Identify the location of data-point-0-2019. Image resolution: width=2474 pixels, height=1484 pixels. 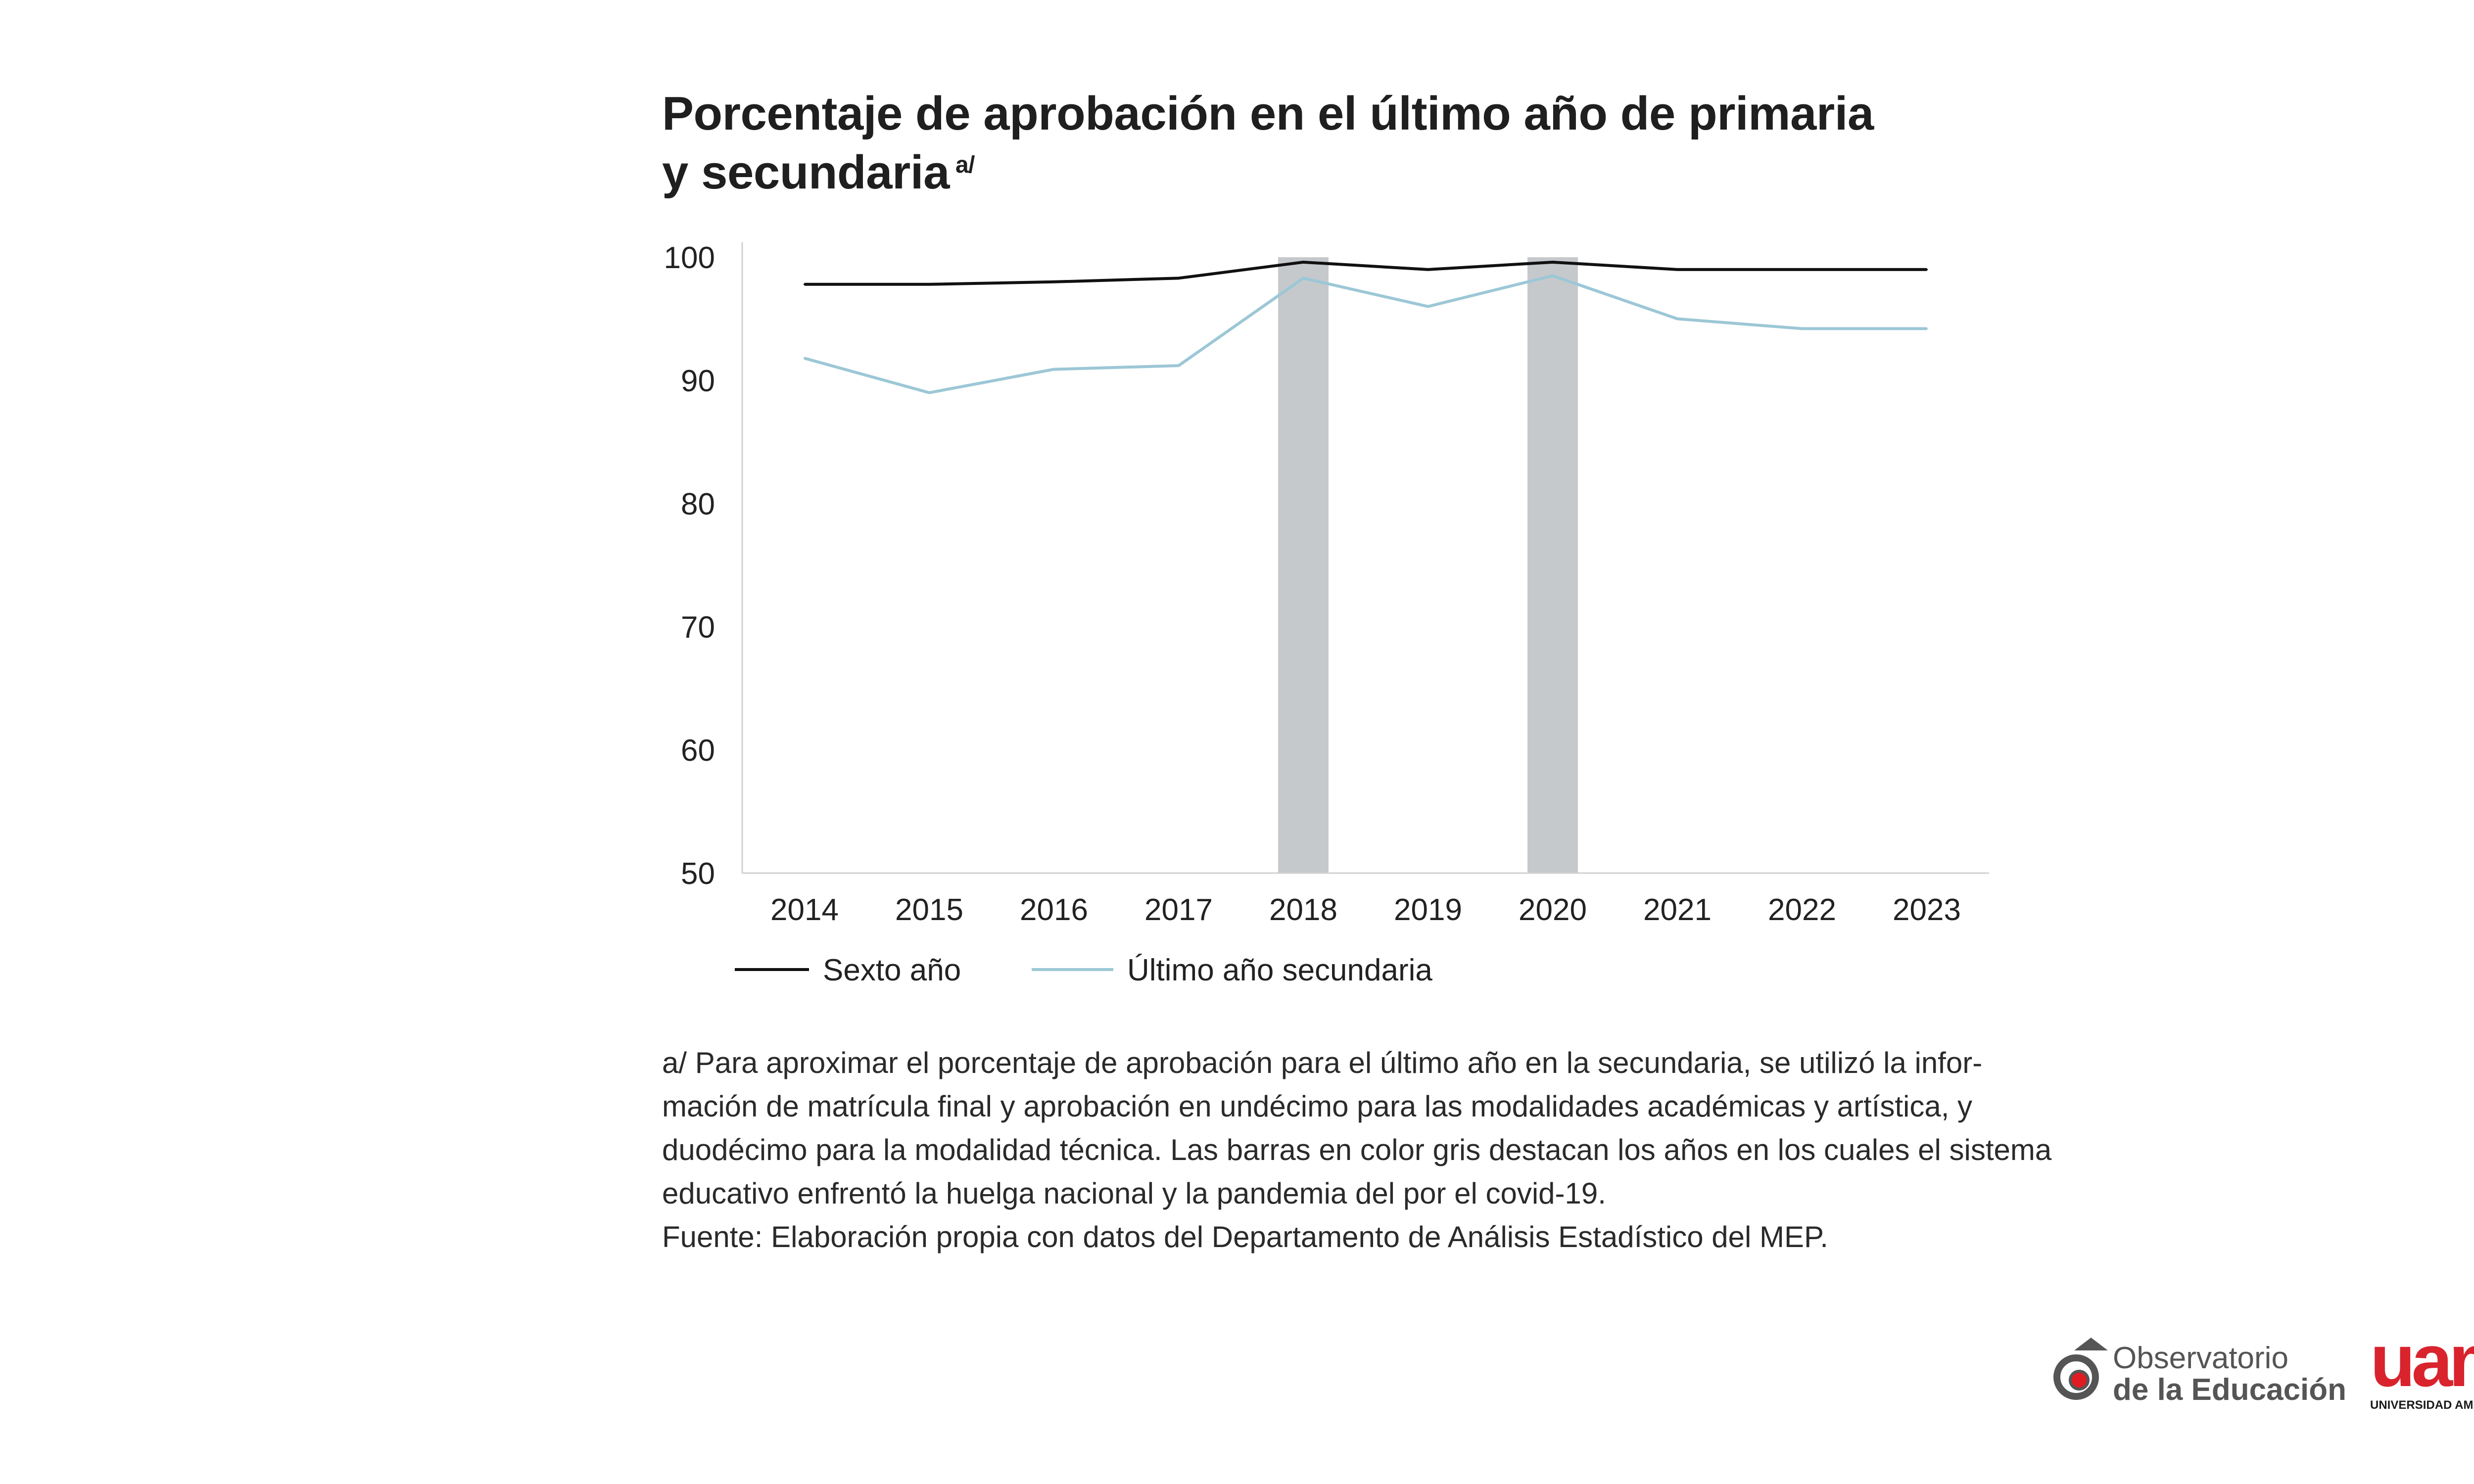
(1428, 269).